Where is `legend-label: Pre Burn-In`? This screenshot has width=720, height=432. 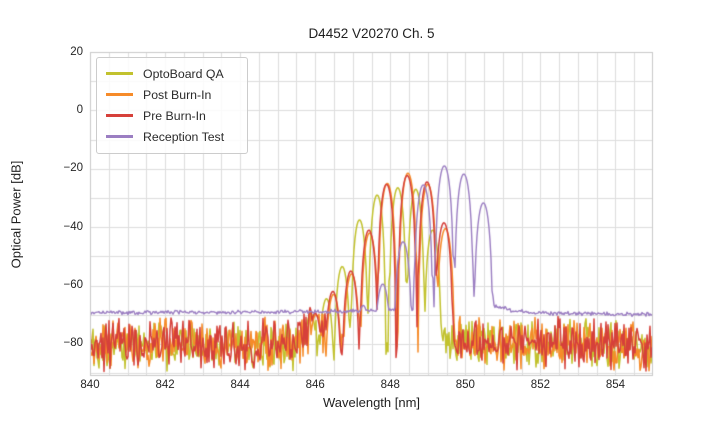 legend-label: Pre Burn-In is located at coordinates (174, 115).